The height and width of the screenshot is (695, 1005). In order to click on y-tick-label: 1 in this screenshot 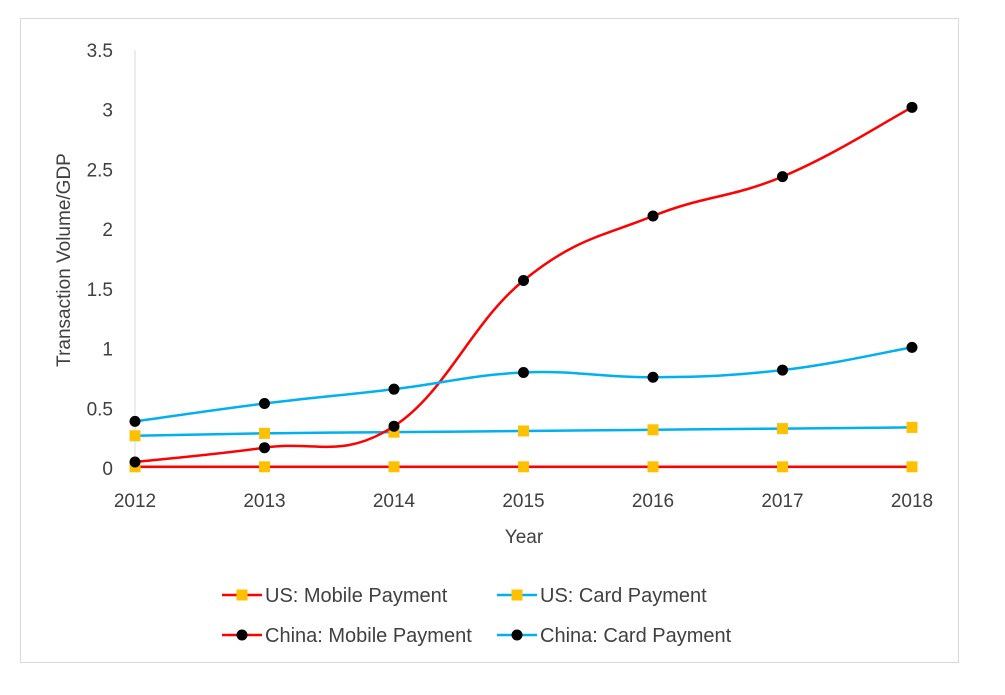, I will do `click(107, 350)`.